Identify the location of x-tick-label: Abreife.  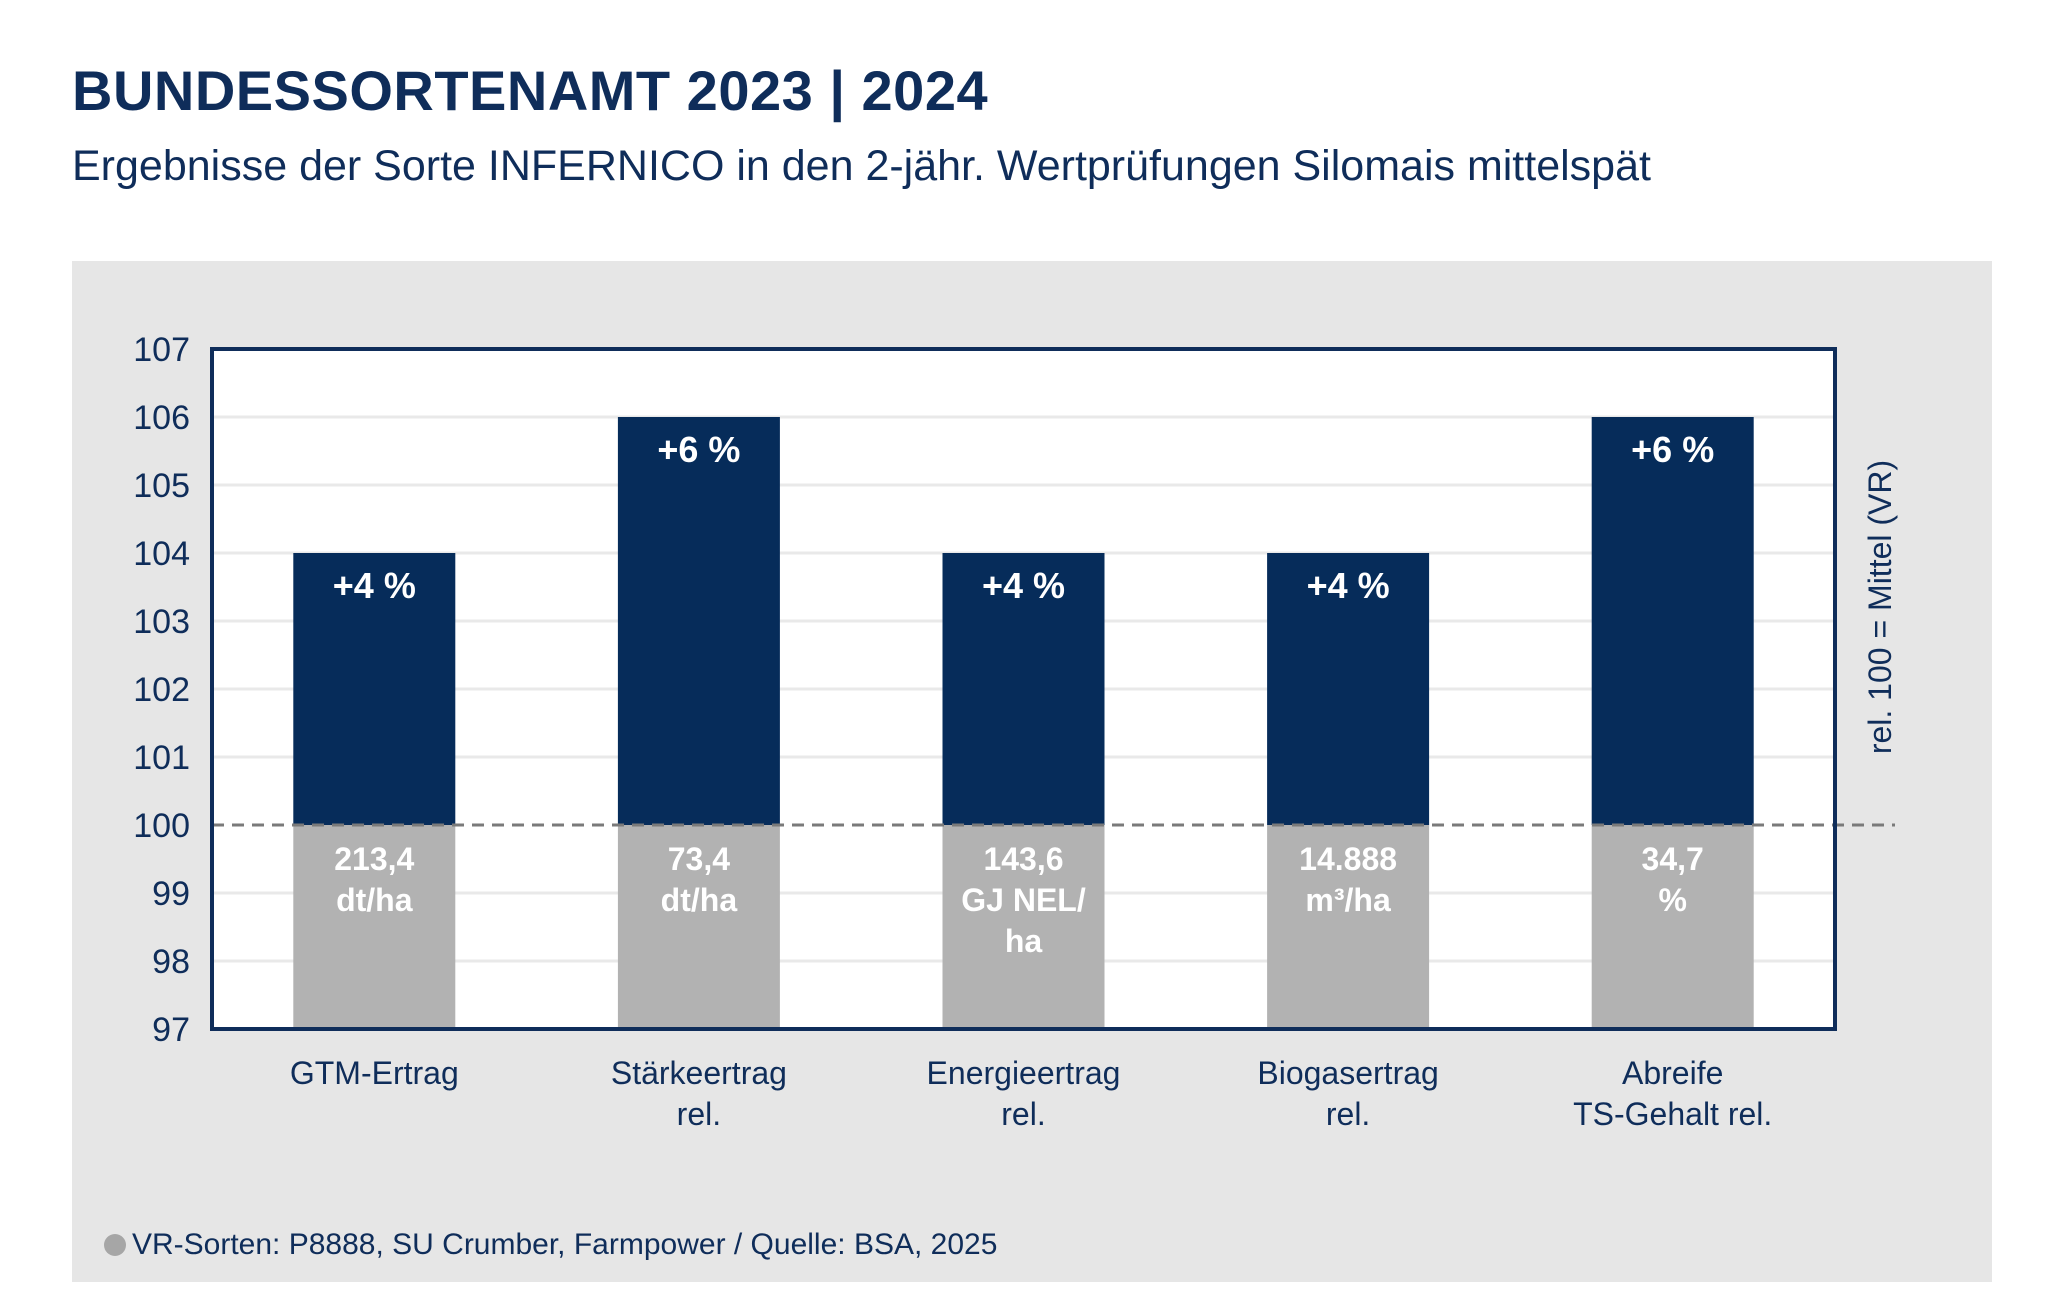
(1672, 1073).